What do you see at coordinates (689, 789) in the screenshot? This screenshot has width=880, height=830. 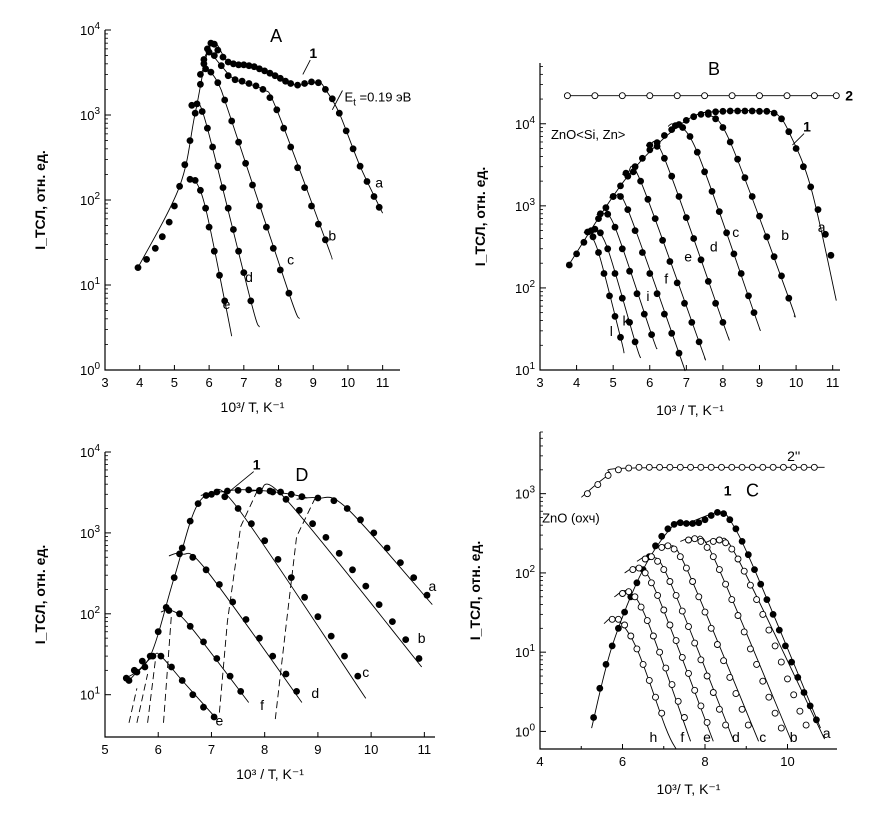 I see `x-axis-title: 10³/ T, K⁻¹` at bounding box center [689, 789].